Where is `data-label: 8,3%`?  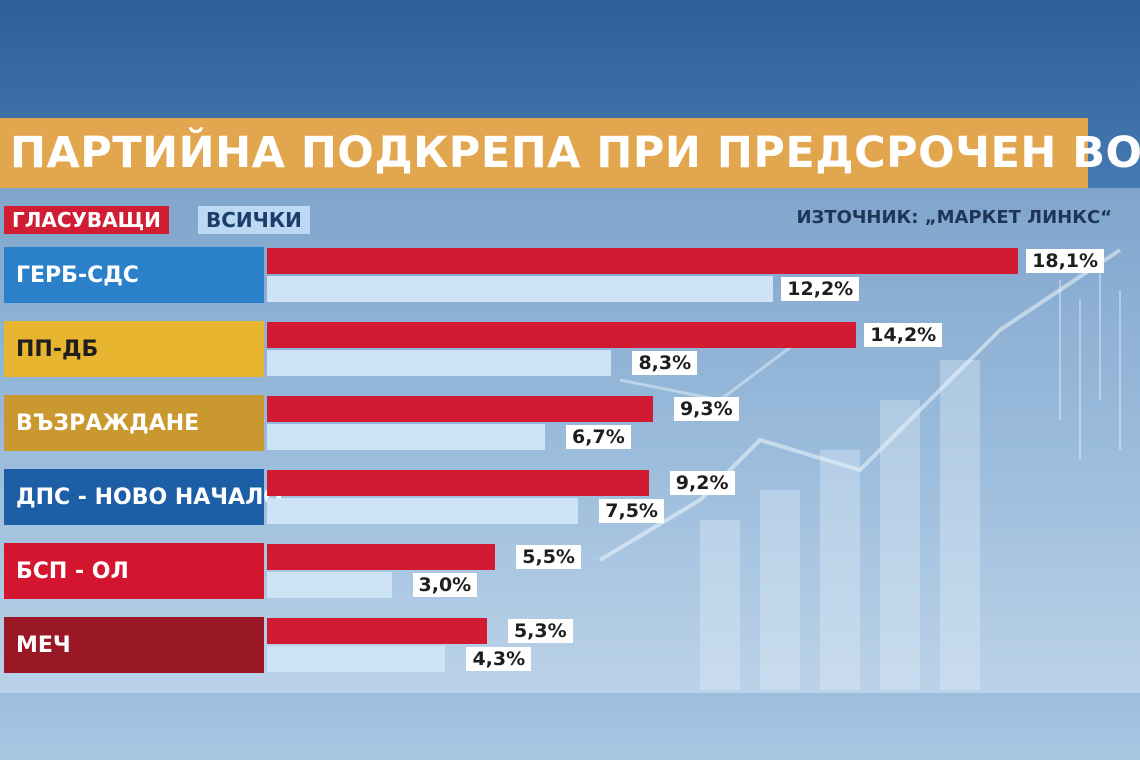
data-label: 8,3% is located at coordinates (665, 363).